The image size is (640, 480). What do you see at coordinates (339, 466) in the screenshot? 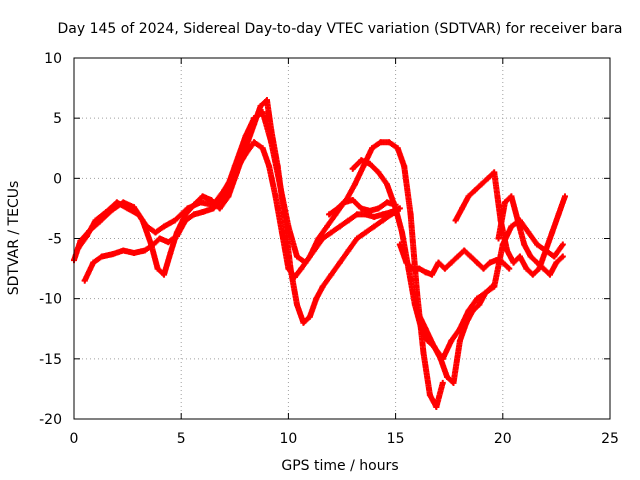
I see `x-axis-label: GPS time / hours` at bounding box center [339, 466].